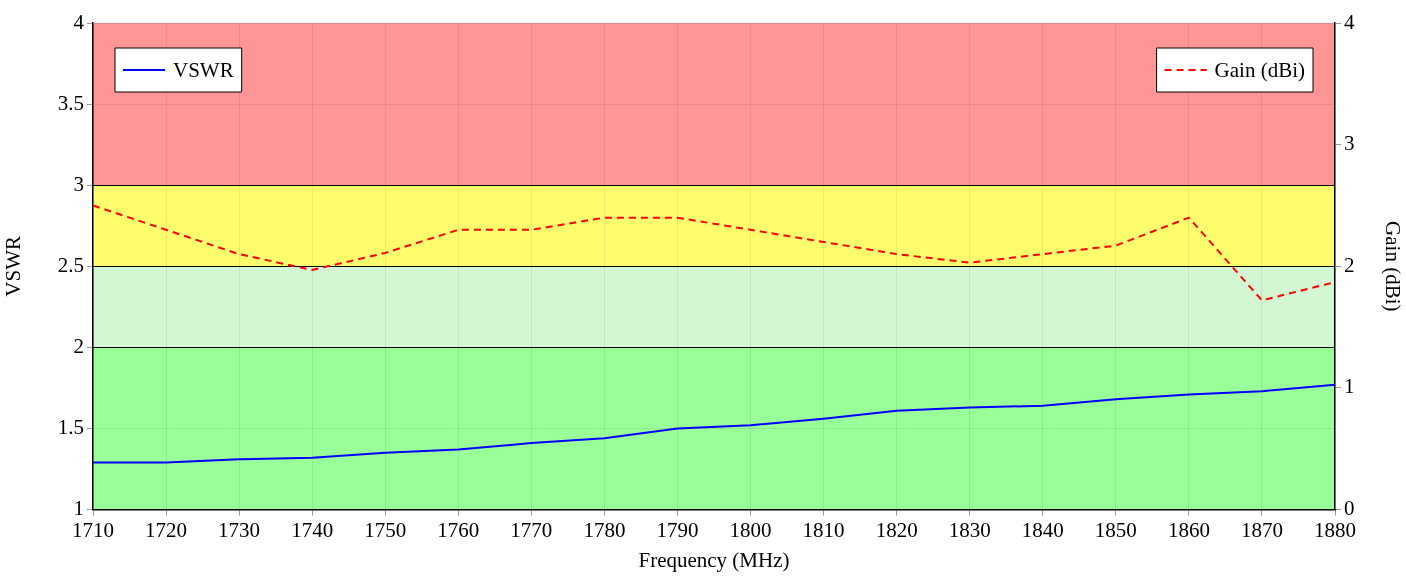 Image resolution: width=1406 pixels, height=580 pixels. Describe the element at coordinates (385, 529) in the screenshot. I see `x-tick-label: 1750` at that location.